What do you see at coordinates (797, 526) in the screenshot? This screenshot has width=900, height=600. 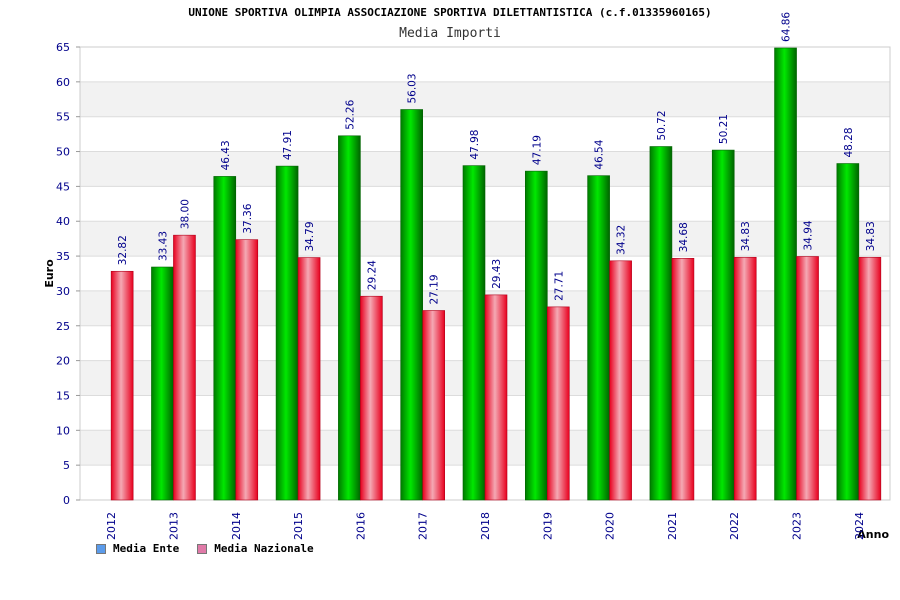 I see `x-tick-label: 2023` at bounding box center [797, 526].